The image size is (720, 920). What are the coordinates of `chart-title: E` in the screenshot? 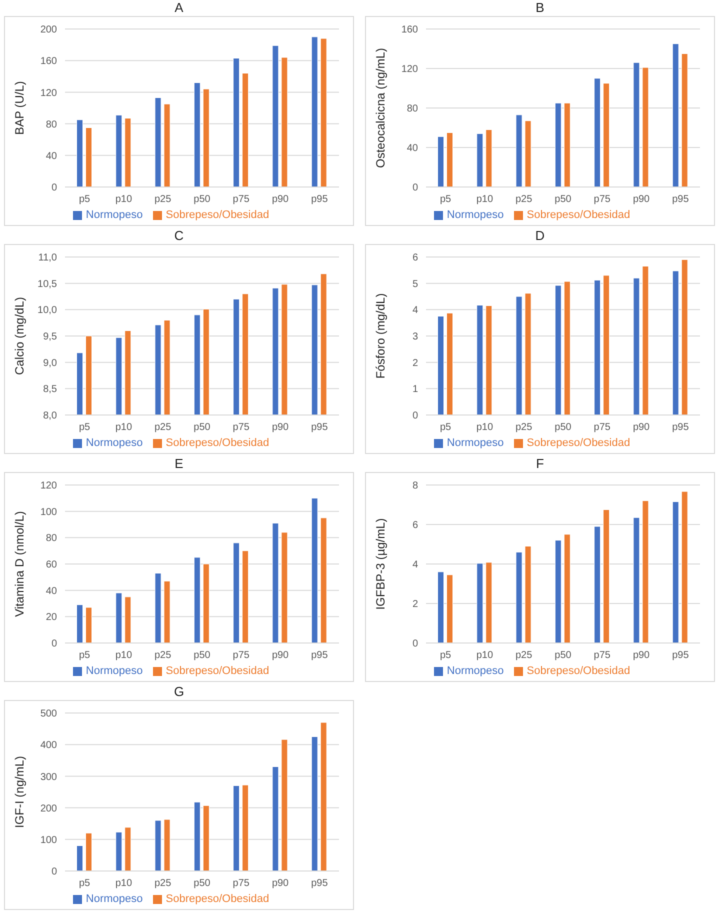 It's located at (179, 464).